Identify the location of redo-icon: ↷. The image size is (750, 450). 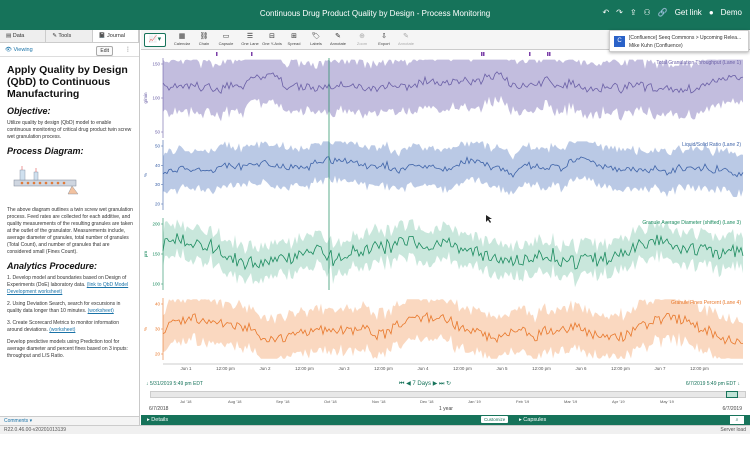
(619, 12).